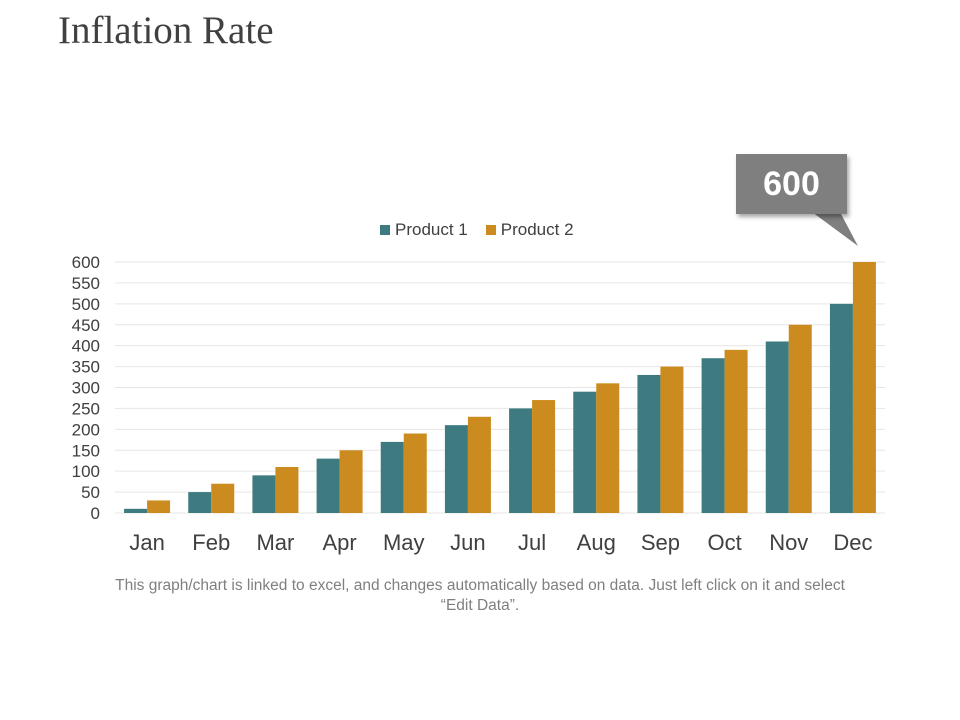 The width and height of the screenshot is (960, 720). Describe the element at coordinates (287, 489) in the screenshot. I see `bar-product-2-mar` at that location.